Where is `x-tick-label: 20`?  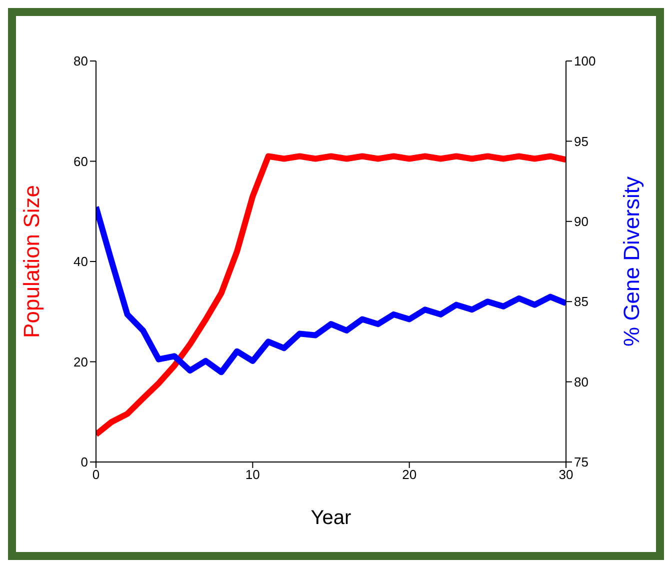 x-tick-label: 20 is located at coordinates (409, 474).